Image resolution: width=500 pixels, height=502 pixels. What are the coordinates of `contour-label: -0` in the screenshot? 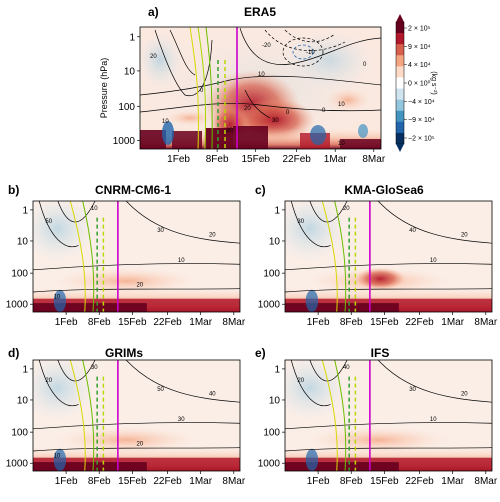 It's located at (323, 111).